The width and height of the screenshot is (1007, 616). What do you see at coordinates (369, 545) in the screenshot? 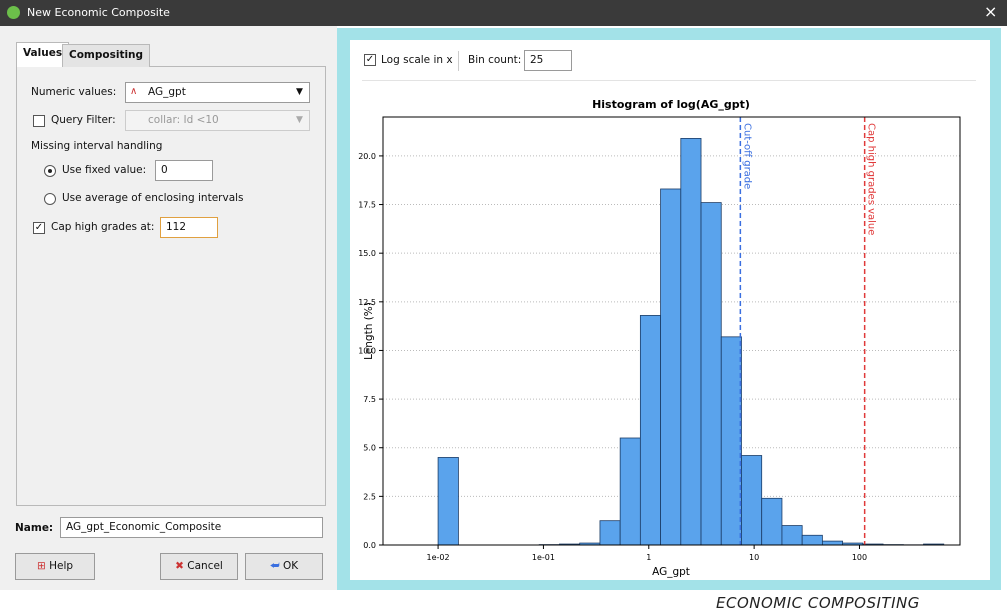
I see `y-tick-label: 0.0` at bounding box center [369, 545].